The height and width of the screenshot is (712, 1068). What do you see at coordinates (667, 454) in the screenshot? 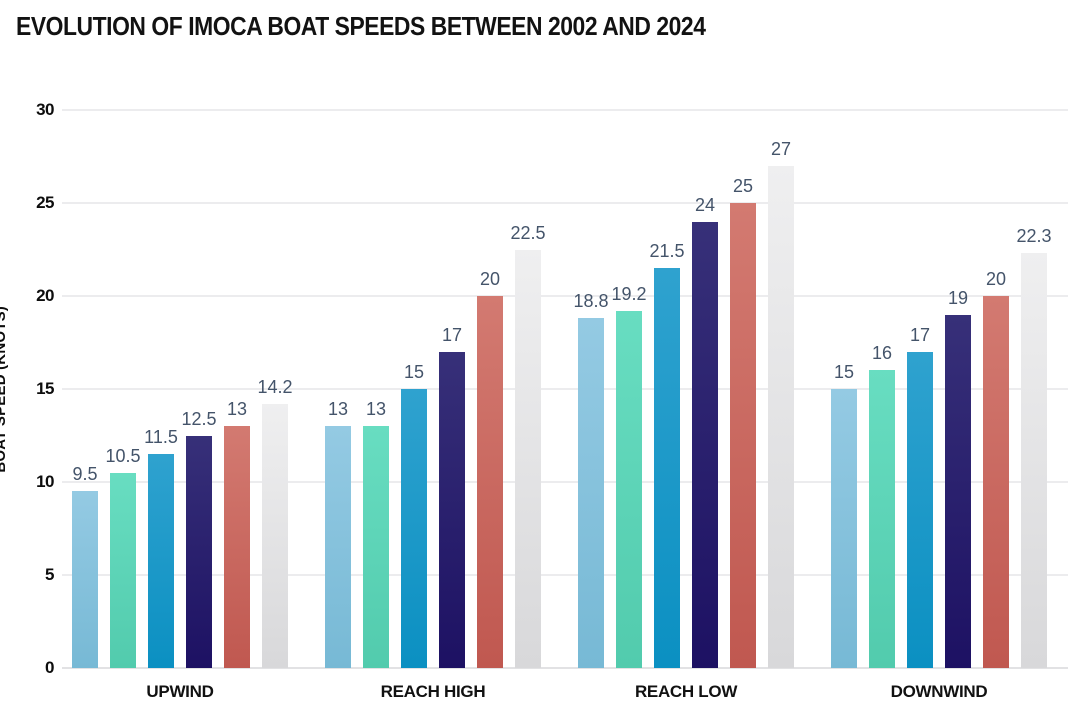
I see `bar-series-3-reach-low: 21.5` at bounding box center [667, 454].